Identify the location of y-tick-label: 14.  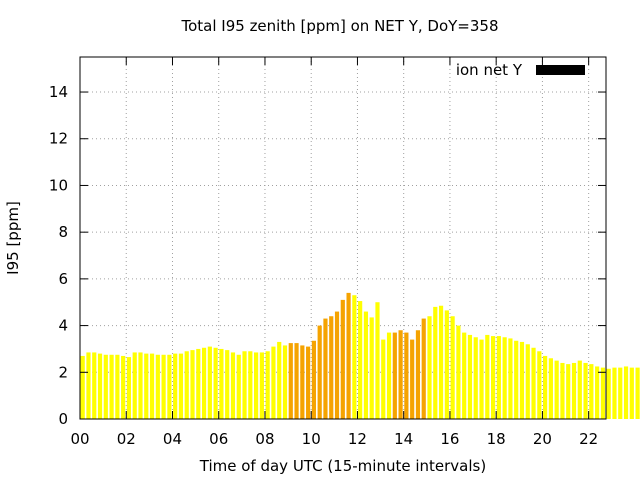
(58, 92).